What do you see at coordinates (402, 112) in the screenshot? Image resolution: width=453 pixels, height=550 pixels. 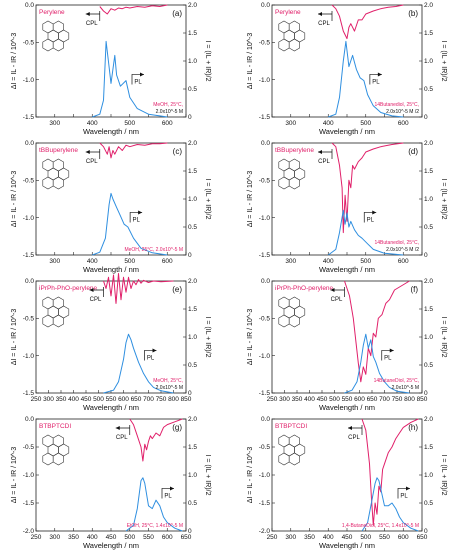 I see `condition-note: 2.0x10^-5 M /2` at bounding box center [402, 112].